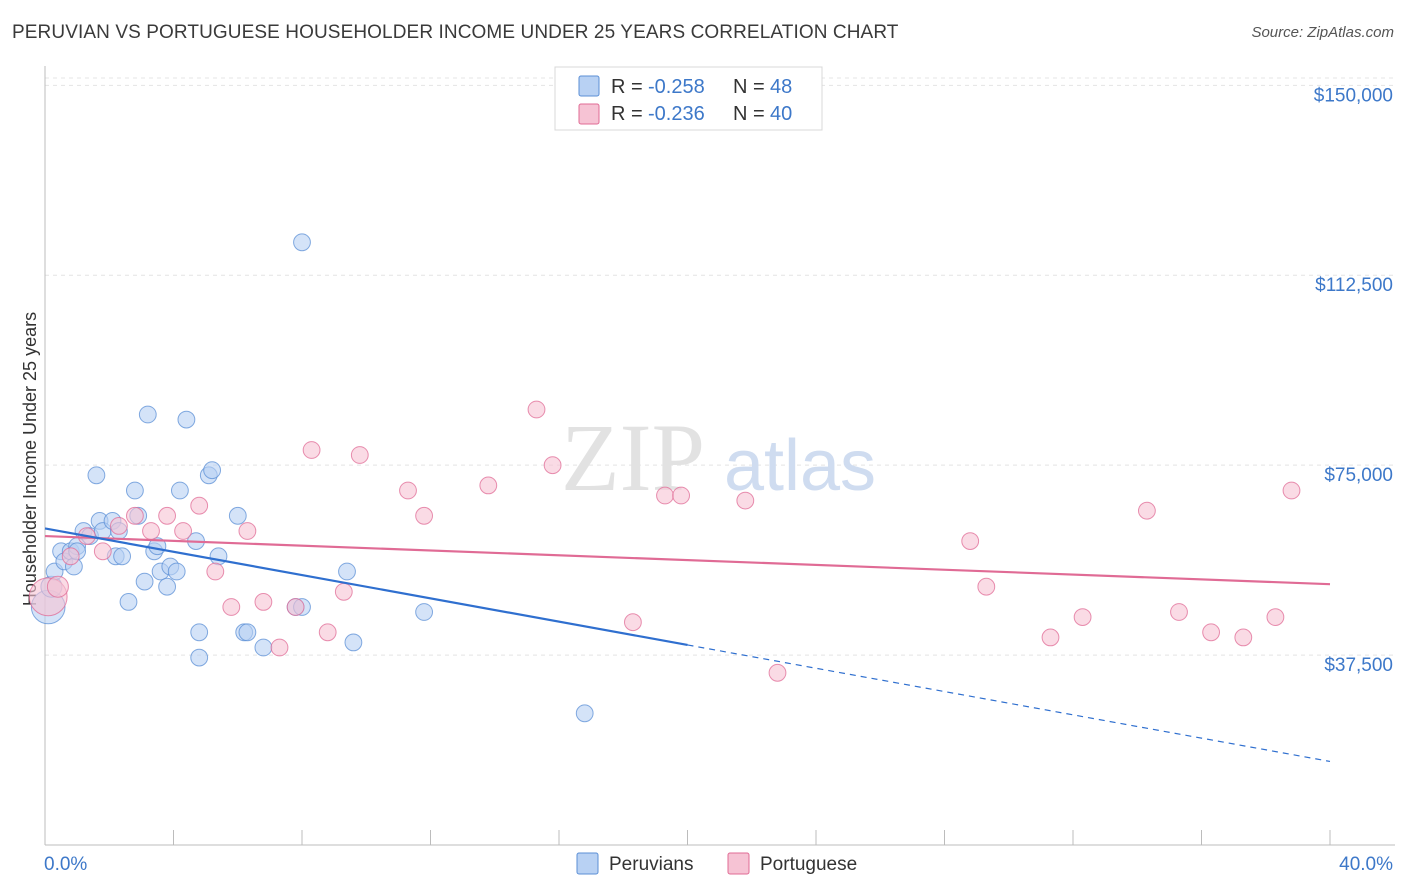 The image size is (1406, 892). Describe the element at coordinates (589, 114) in the screenshot. I see `legend-swatch-portuguese` at that location.